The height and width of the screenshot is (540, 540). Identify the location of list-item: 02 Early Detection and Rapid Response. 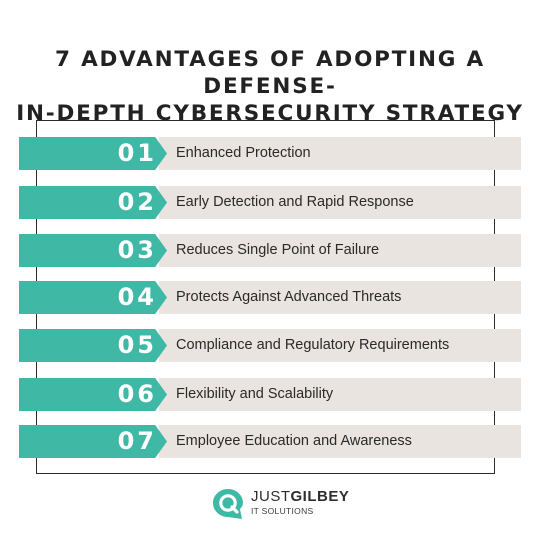
(270, 202).